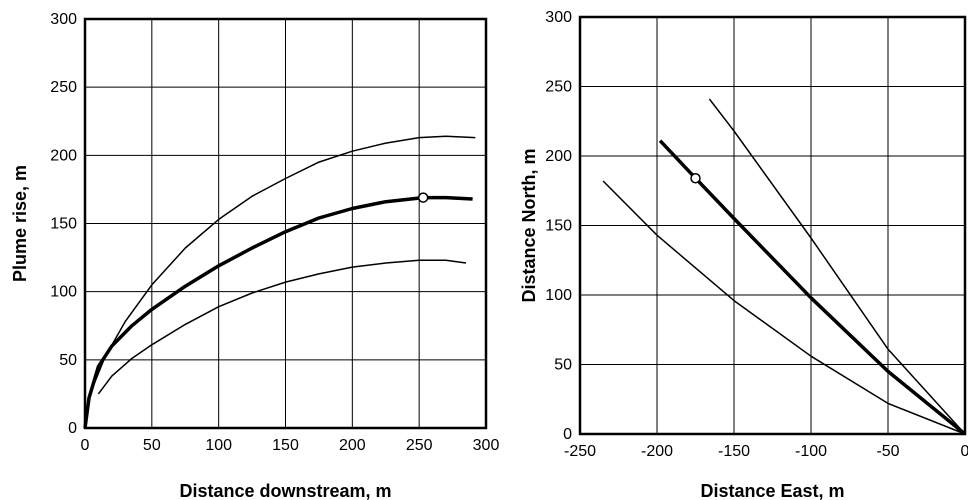 The width and height of the screenshot is (968, 500). What do you see at coordinates (486, 445) in the screenshot?
I see `x-tick-label: 300` at bounding box center [486, 445].